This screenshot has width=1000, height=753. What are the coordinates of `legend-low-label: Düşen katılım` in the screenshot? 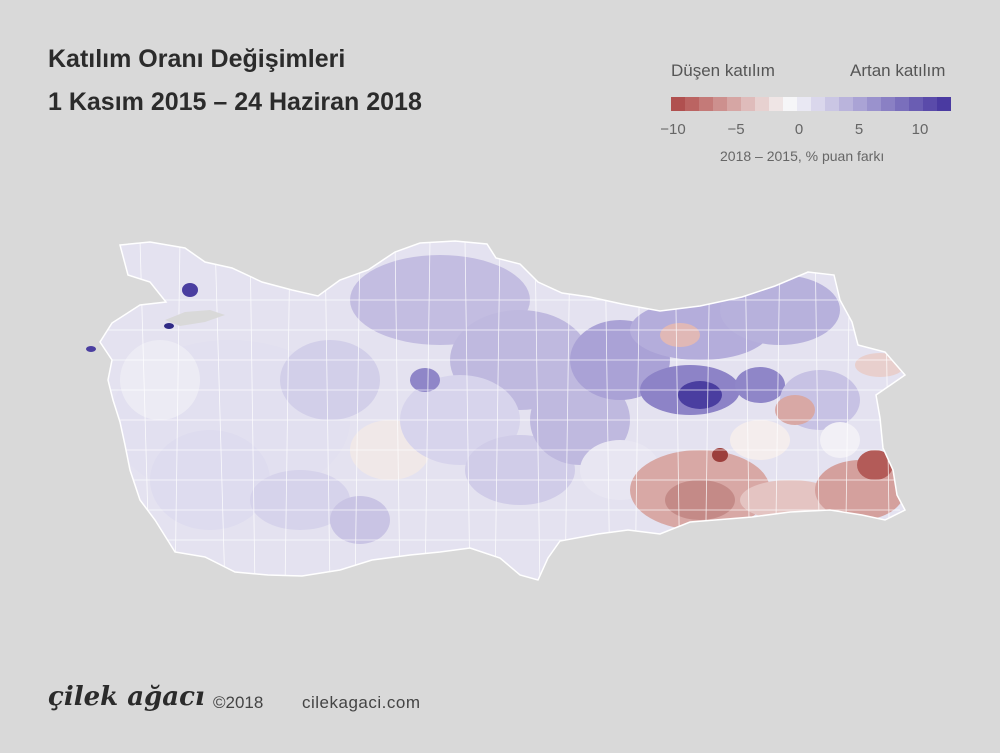 It's located at (723, 70).